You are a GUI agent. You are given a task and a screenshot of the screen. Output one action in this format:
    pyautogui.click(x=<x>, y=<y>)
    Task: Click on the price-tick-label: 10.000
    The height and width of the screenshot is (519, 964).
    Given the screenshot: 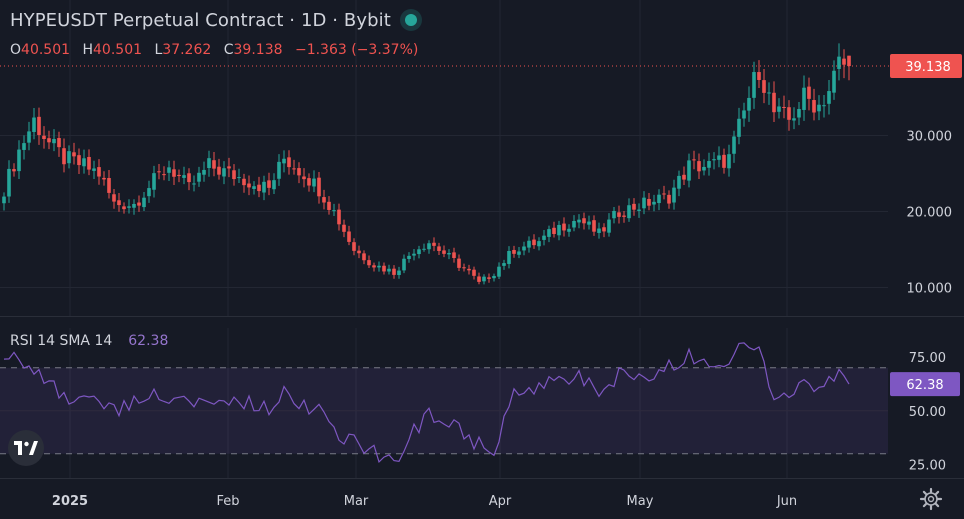 What is the action you would take?
    pyautogui.click(x=930, y=289)
    